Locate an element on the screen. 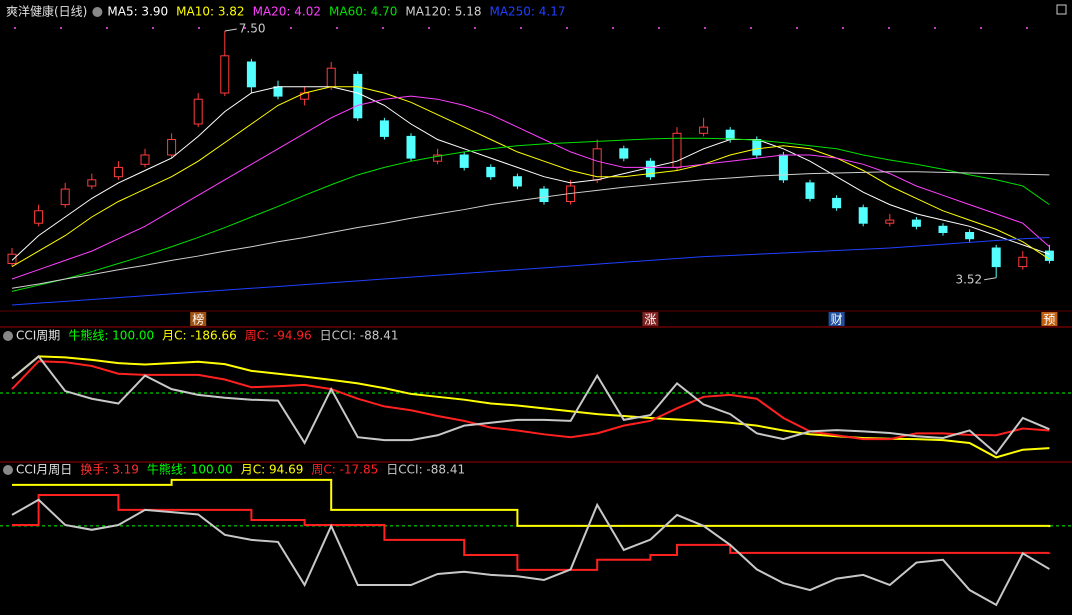  chart-title: CCI月周日 is located at coordinates (44, 470).